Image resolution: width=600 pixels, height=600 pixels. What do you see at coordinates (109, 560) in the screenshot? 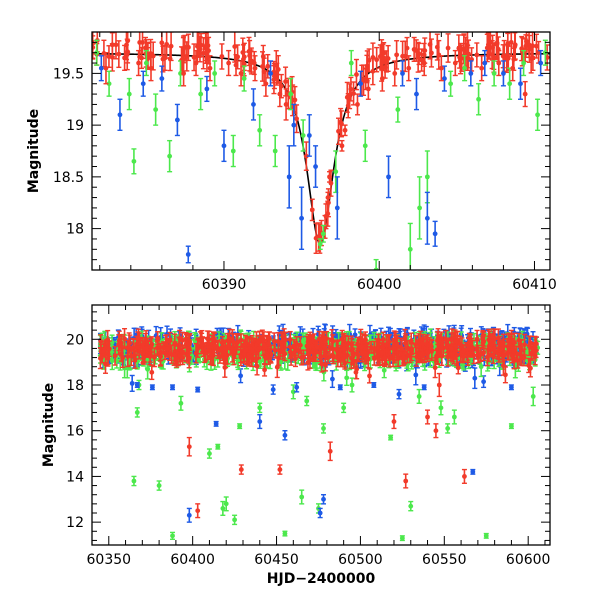
I see `bottom-x-tick-label: 60350` at bounding box center [109, 560].